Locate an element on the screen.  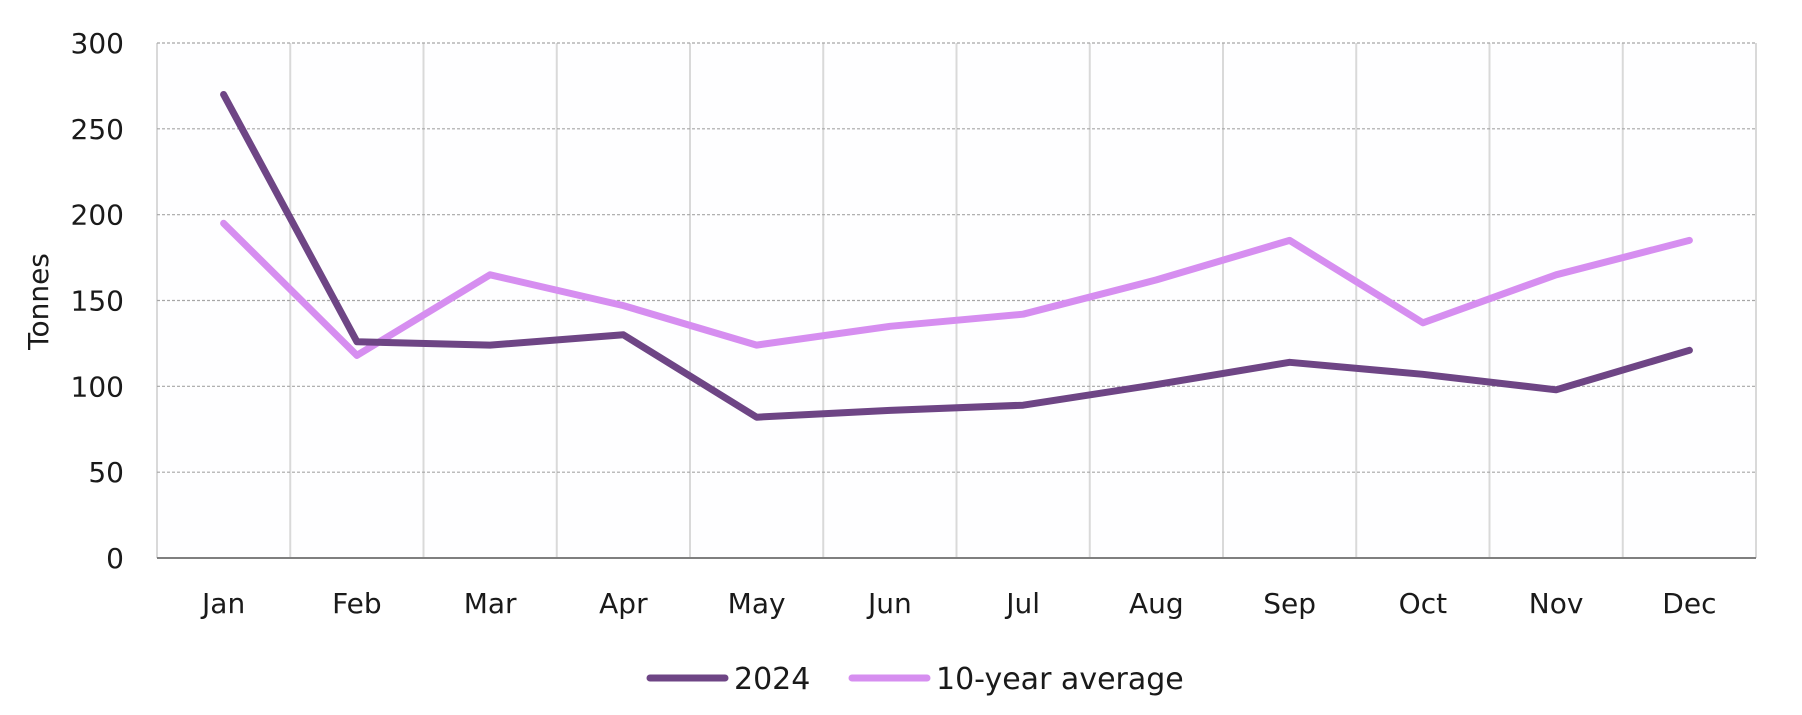
x-tick-label: Jun is located at coordinates (889, 603).